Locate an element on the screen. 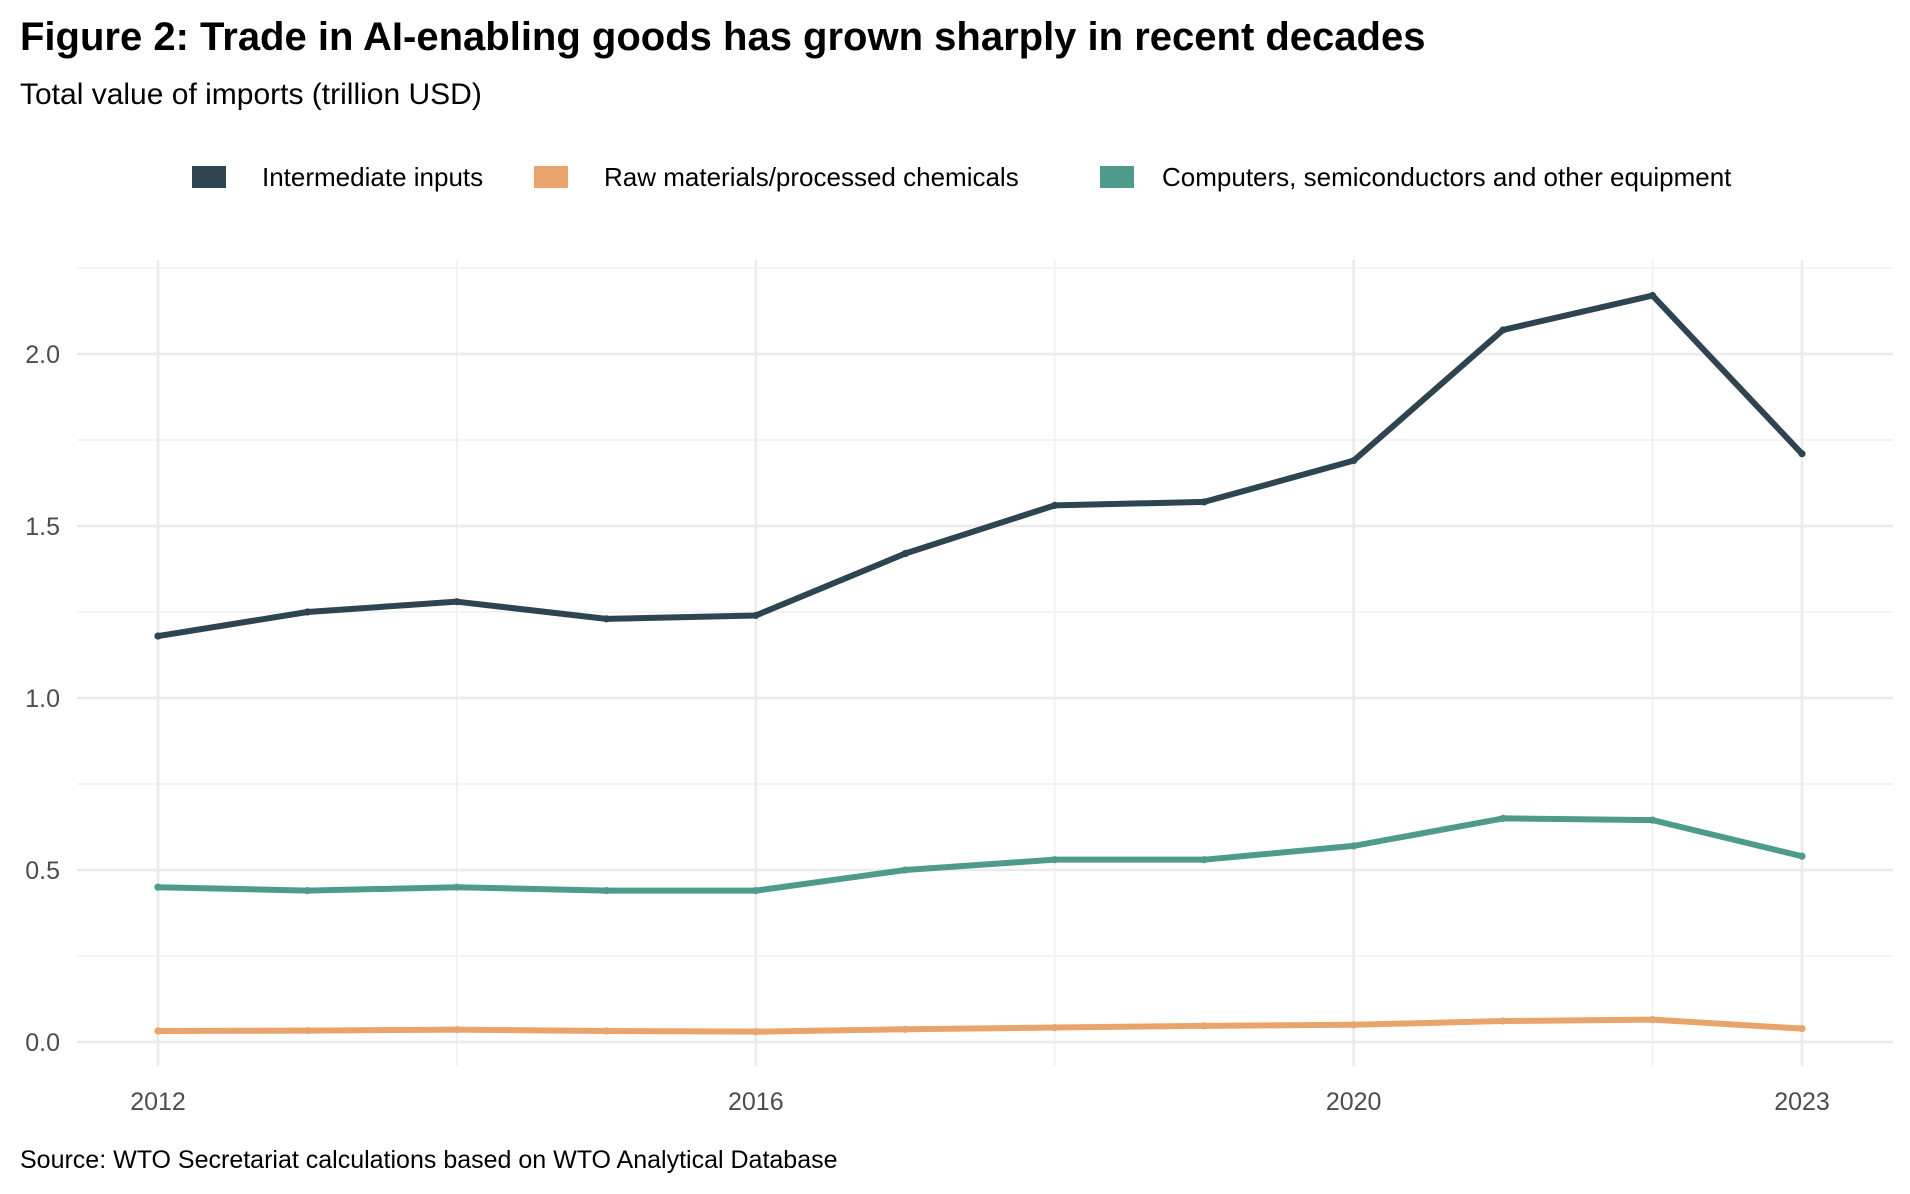 Image resolution: width=1910 pixels, height=1194 pixels. data-point-raw-materials-processed-chemicals-2022 is located at coordinates (1652, 1020).